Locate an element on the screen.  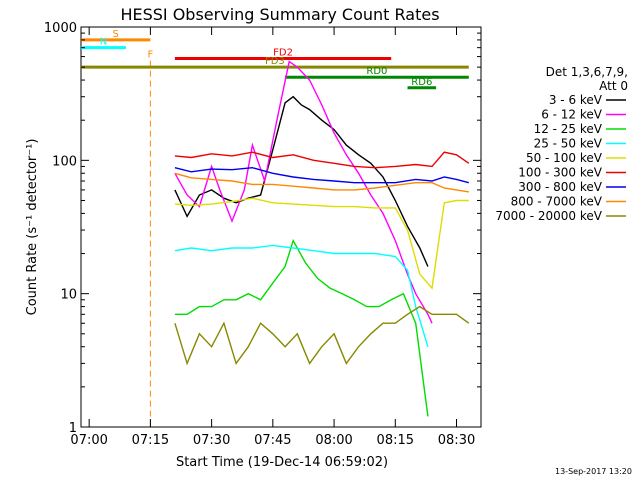
legend-header-line-1: Det 1,3,6,7,9, is located at coordinates (587, 72).